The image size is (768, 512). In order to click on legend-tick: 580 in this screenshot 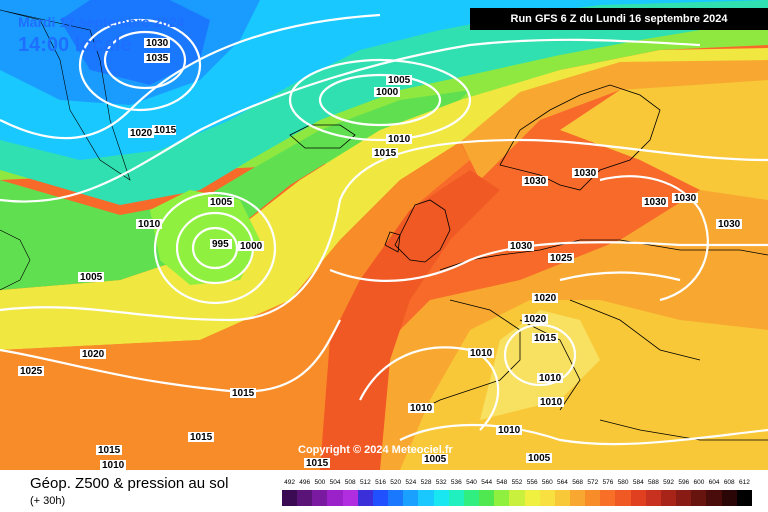, I will do `click(623, 482)`.